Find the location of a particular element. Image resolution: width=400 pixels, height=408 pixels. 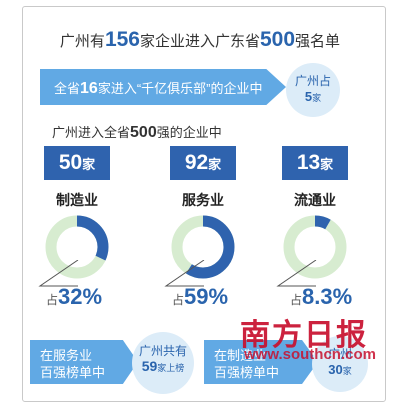

donut-chart-manufacturing is located at coordinates (77, 247).